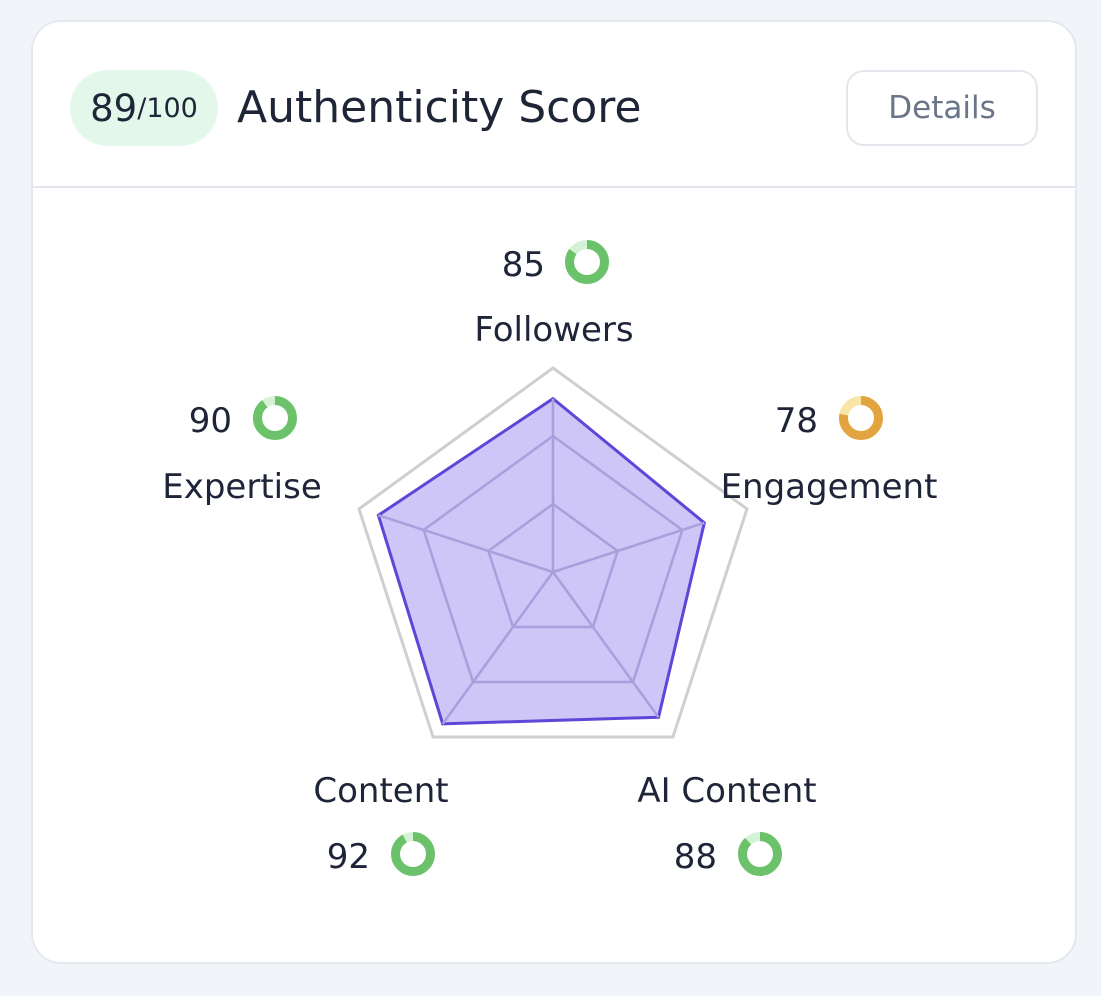 The width and height of the screenshot is (1101, 996). Describe the element at coordinates (942, 108) in the screenshot. I see `details-button: Details` at that location.